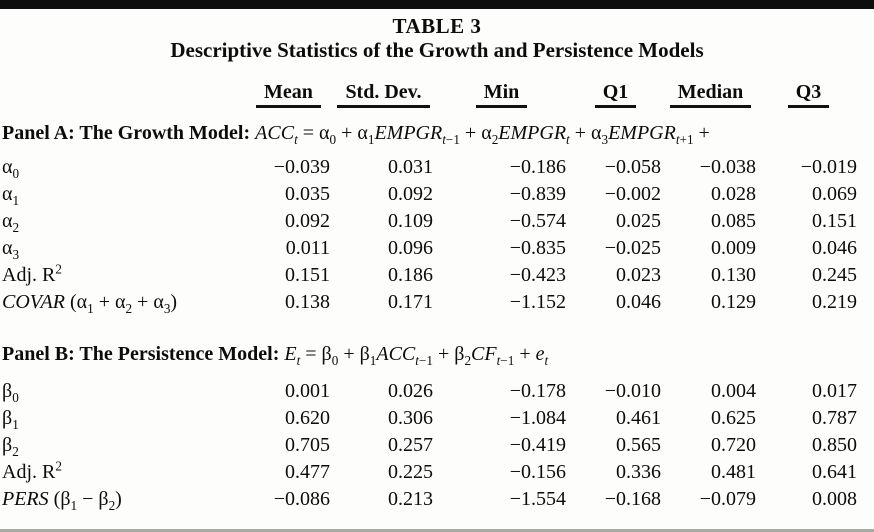 This screenshot has width=874, height=532. Describe the element at coordinates (638, 221) in the screenshot. I see `cell-value: 0.025` at that location.